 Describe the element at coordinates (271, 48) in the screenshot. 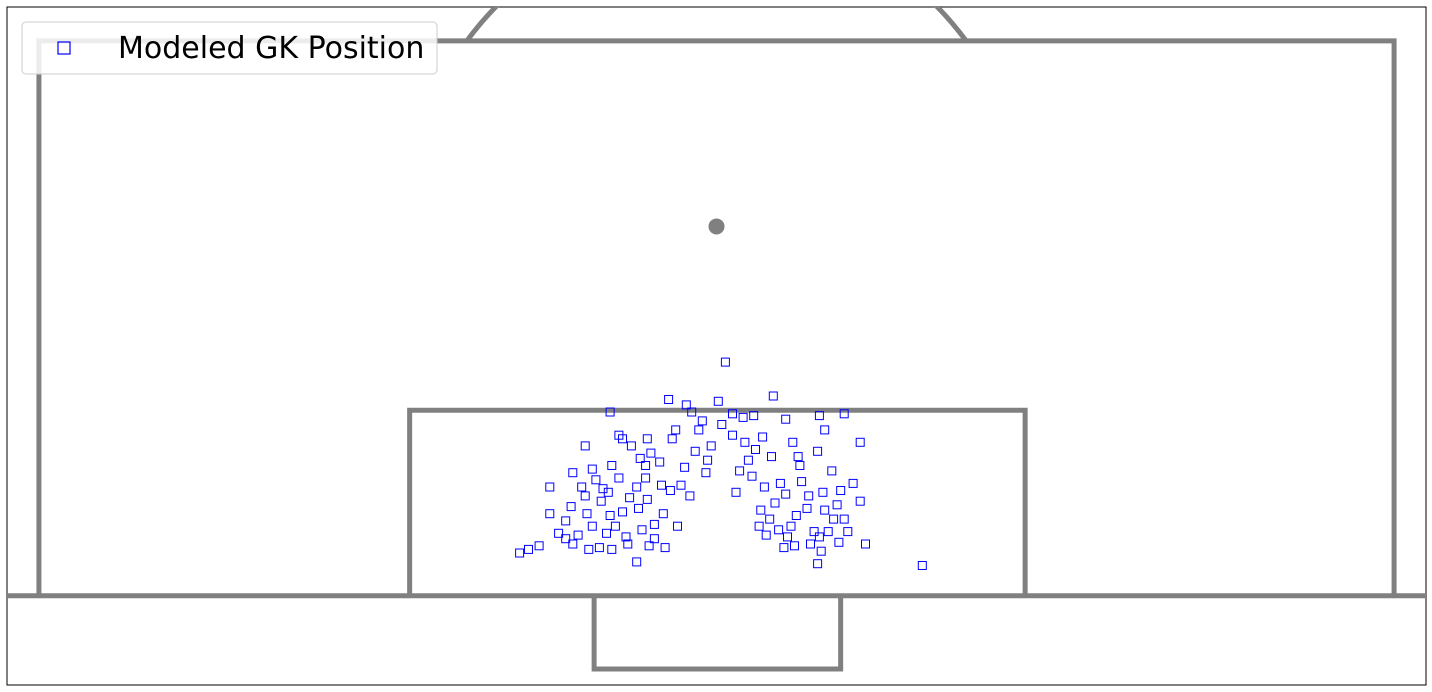

I see `legend-label: Modeled GK Position` at that location.